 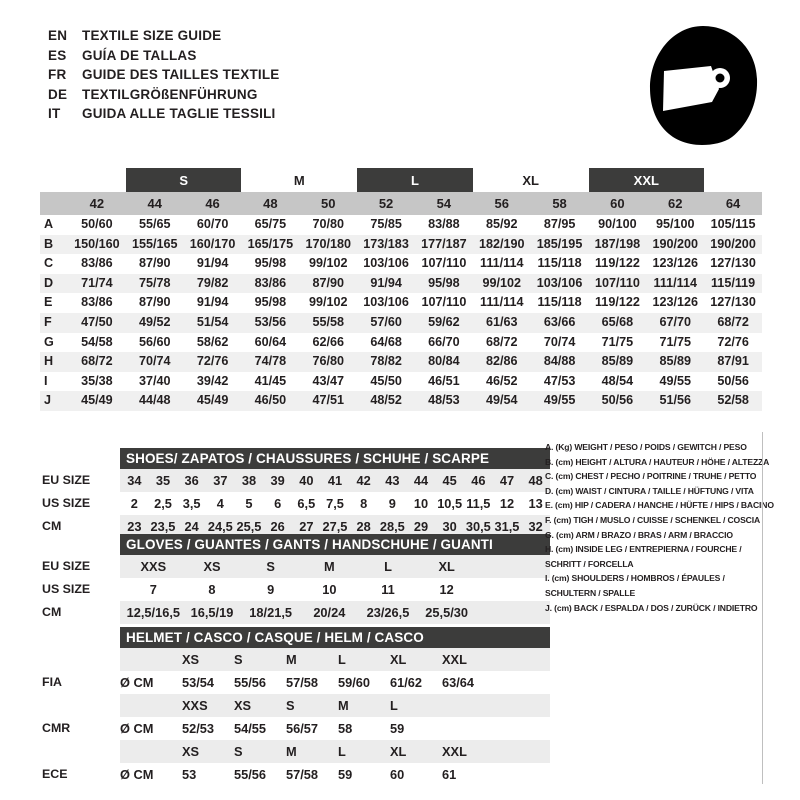 What do you see at coordinates (296, 566) in the screenshot?
I see `table-row: EU SIZE XXS XS S M L XL` at bounding box center [296, 566].